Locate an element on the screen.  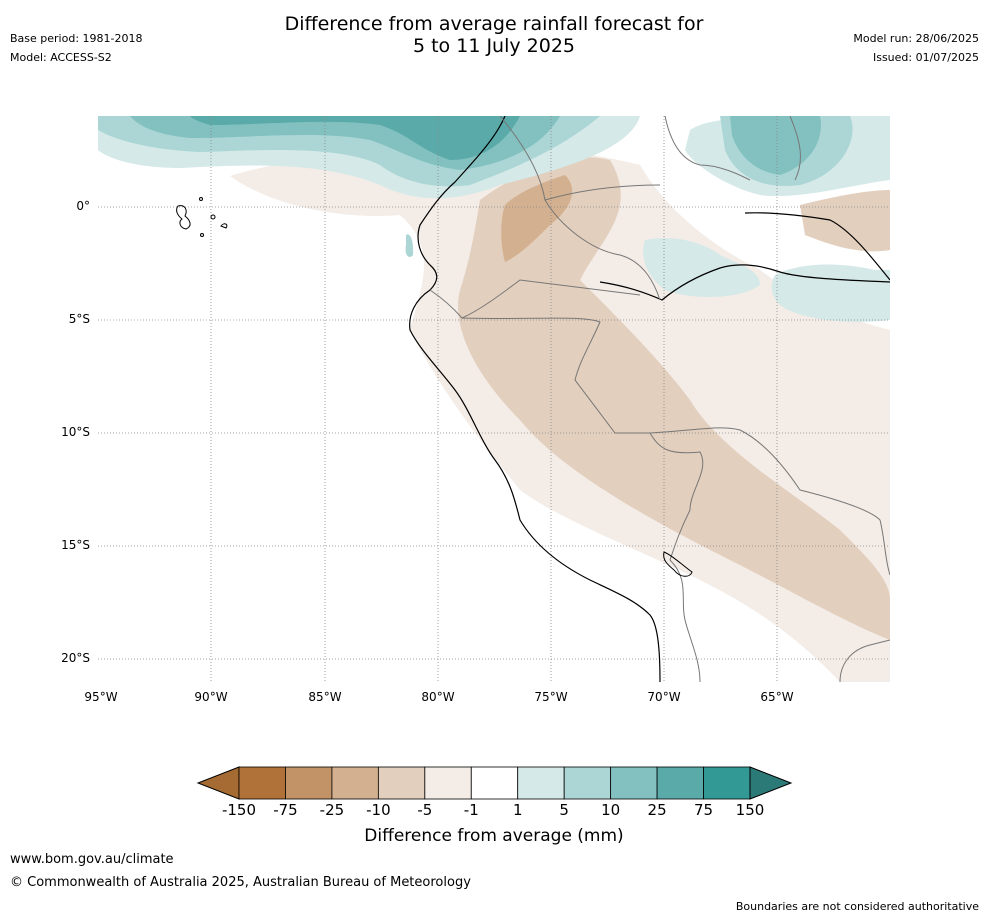
colorbar-title: Difference from average (mm) is located at coordinates (494, 836).